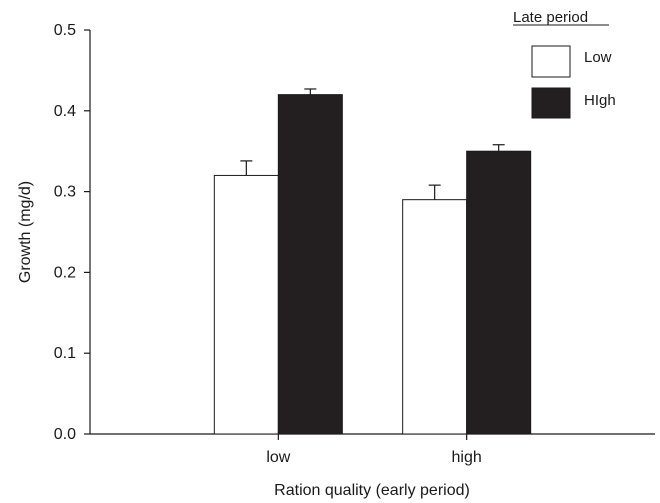 The width and height of the screenshot is (660, 503). Describe the element at coordinates (372, 144) in the screenshot. I see `error-bars` at that location.